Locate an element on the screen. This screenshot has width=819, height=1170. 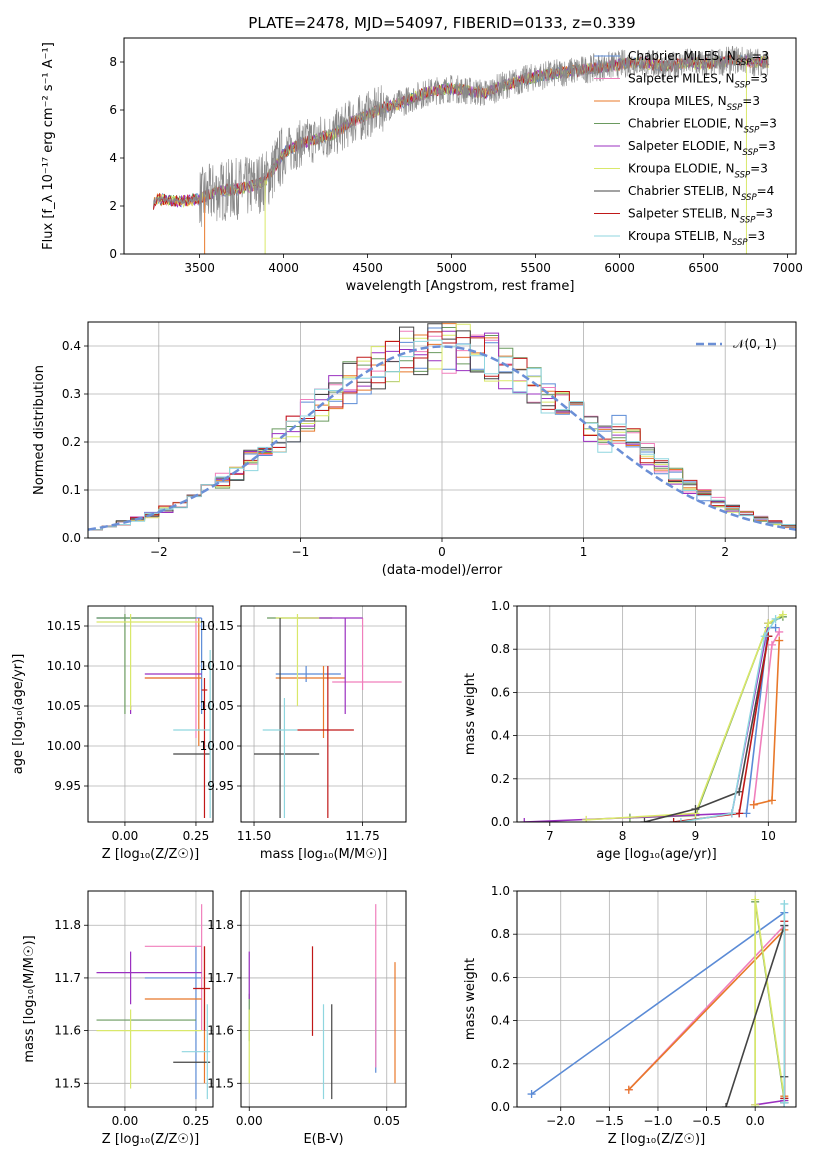
plot-area-mass_weight_vs_age is located at coordinates (653, 716).